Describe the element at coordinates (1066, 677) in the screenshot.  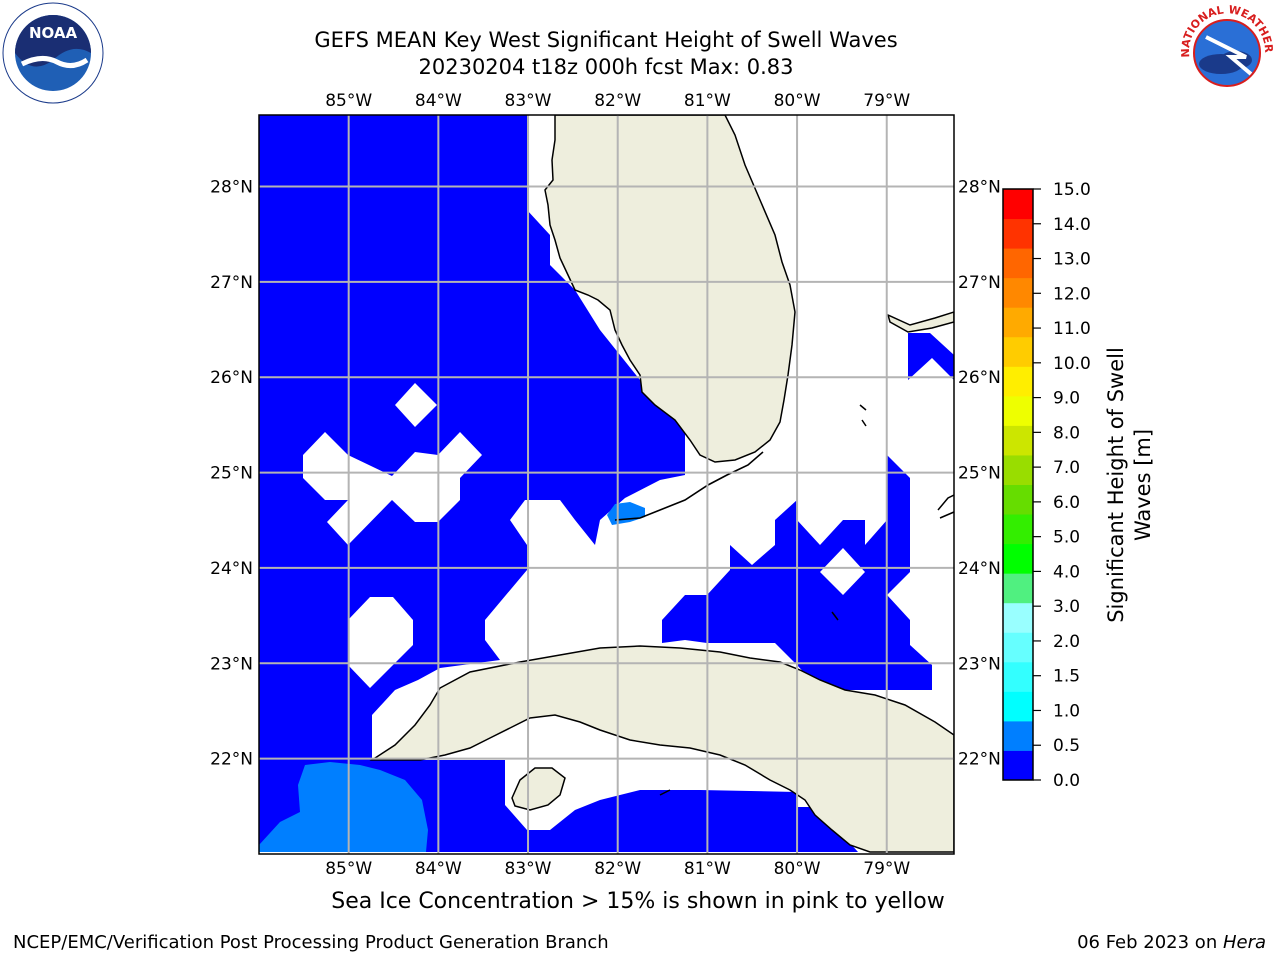
I see `colorbar-tick-label: 1.5` at that location.